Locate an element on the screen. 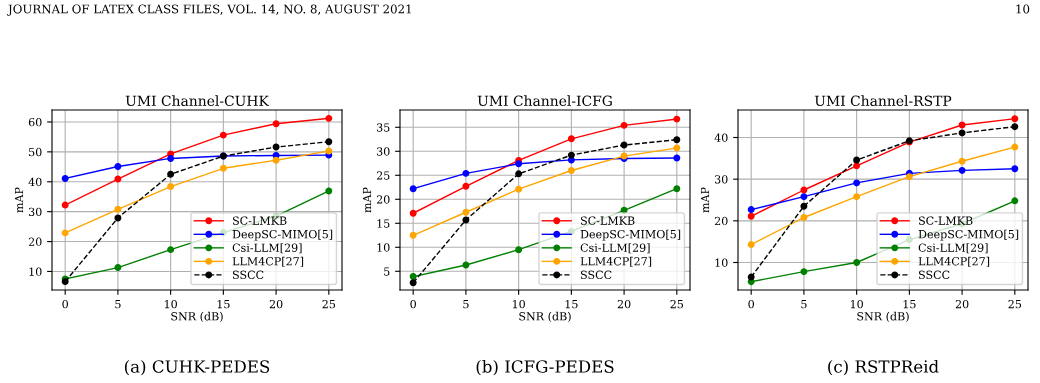 This screenshot has height=383, width=1040. y-tick-label: 25 is located at coordinates (383, 175).